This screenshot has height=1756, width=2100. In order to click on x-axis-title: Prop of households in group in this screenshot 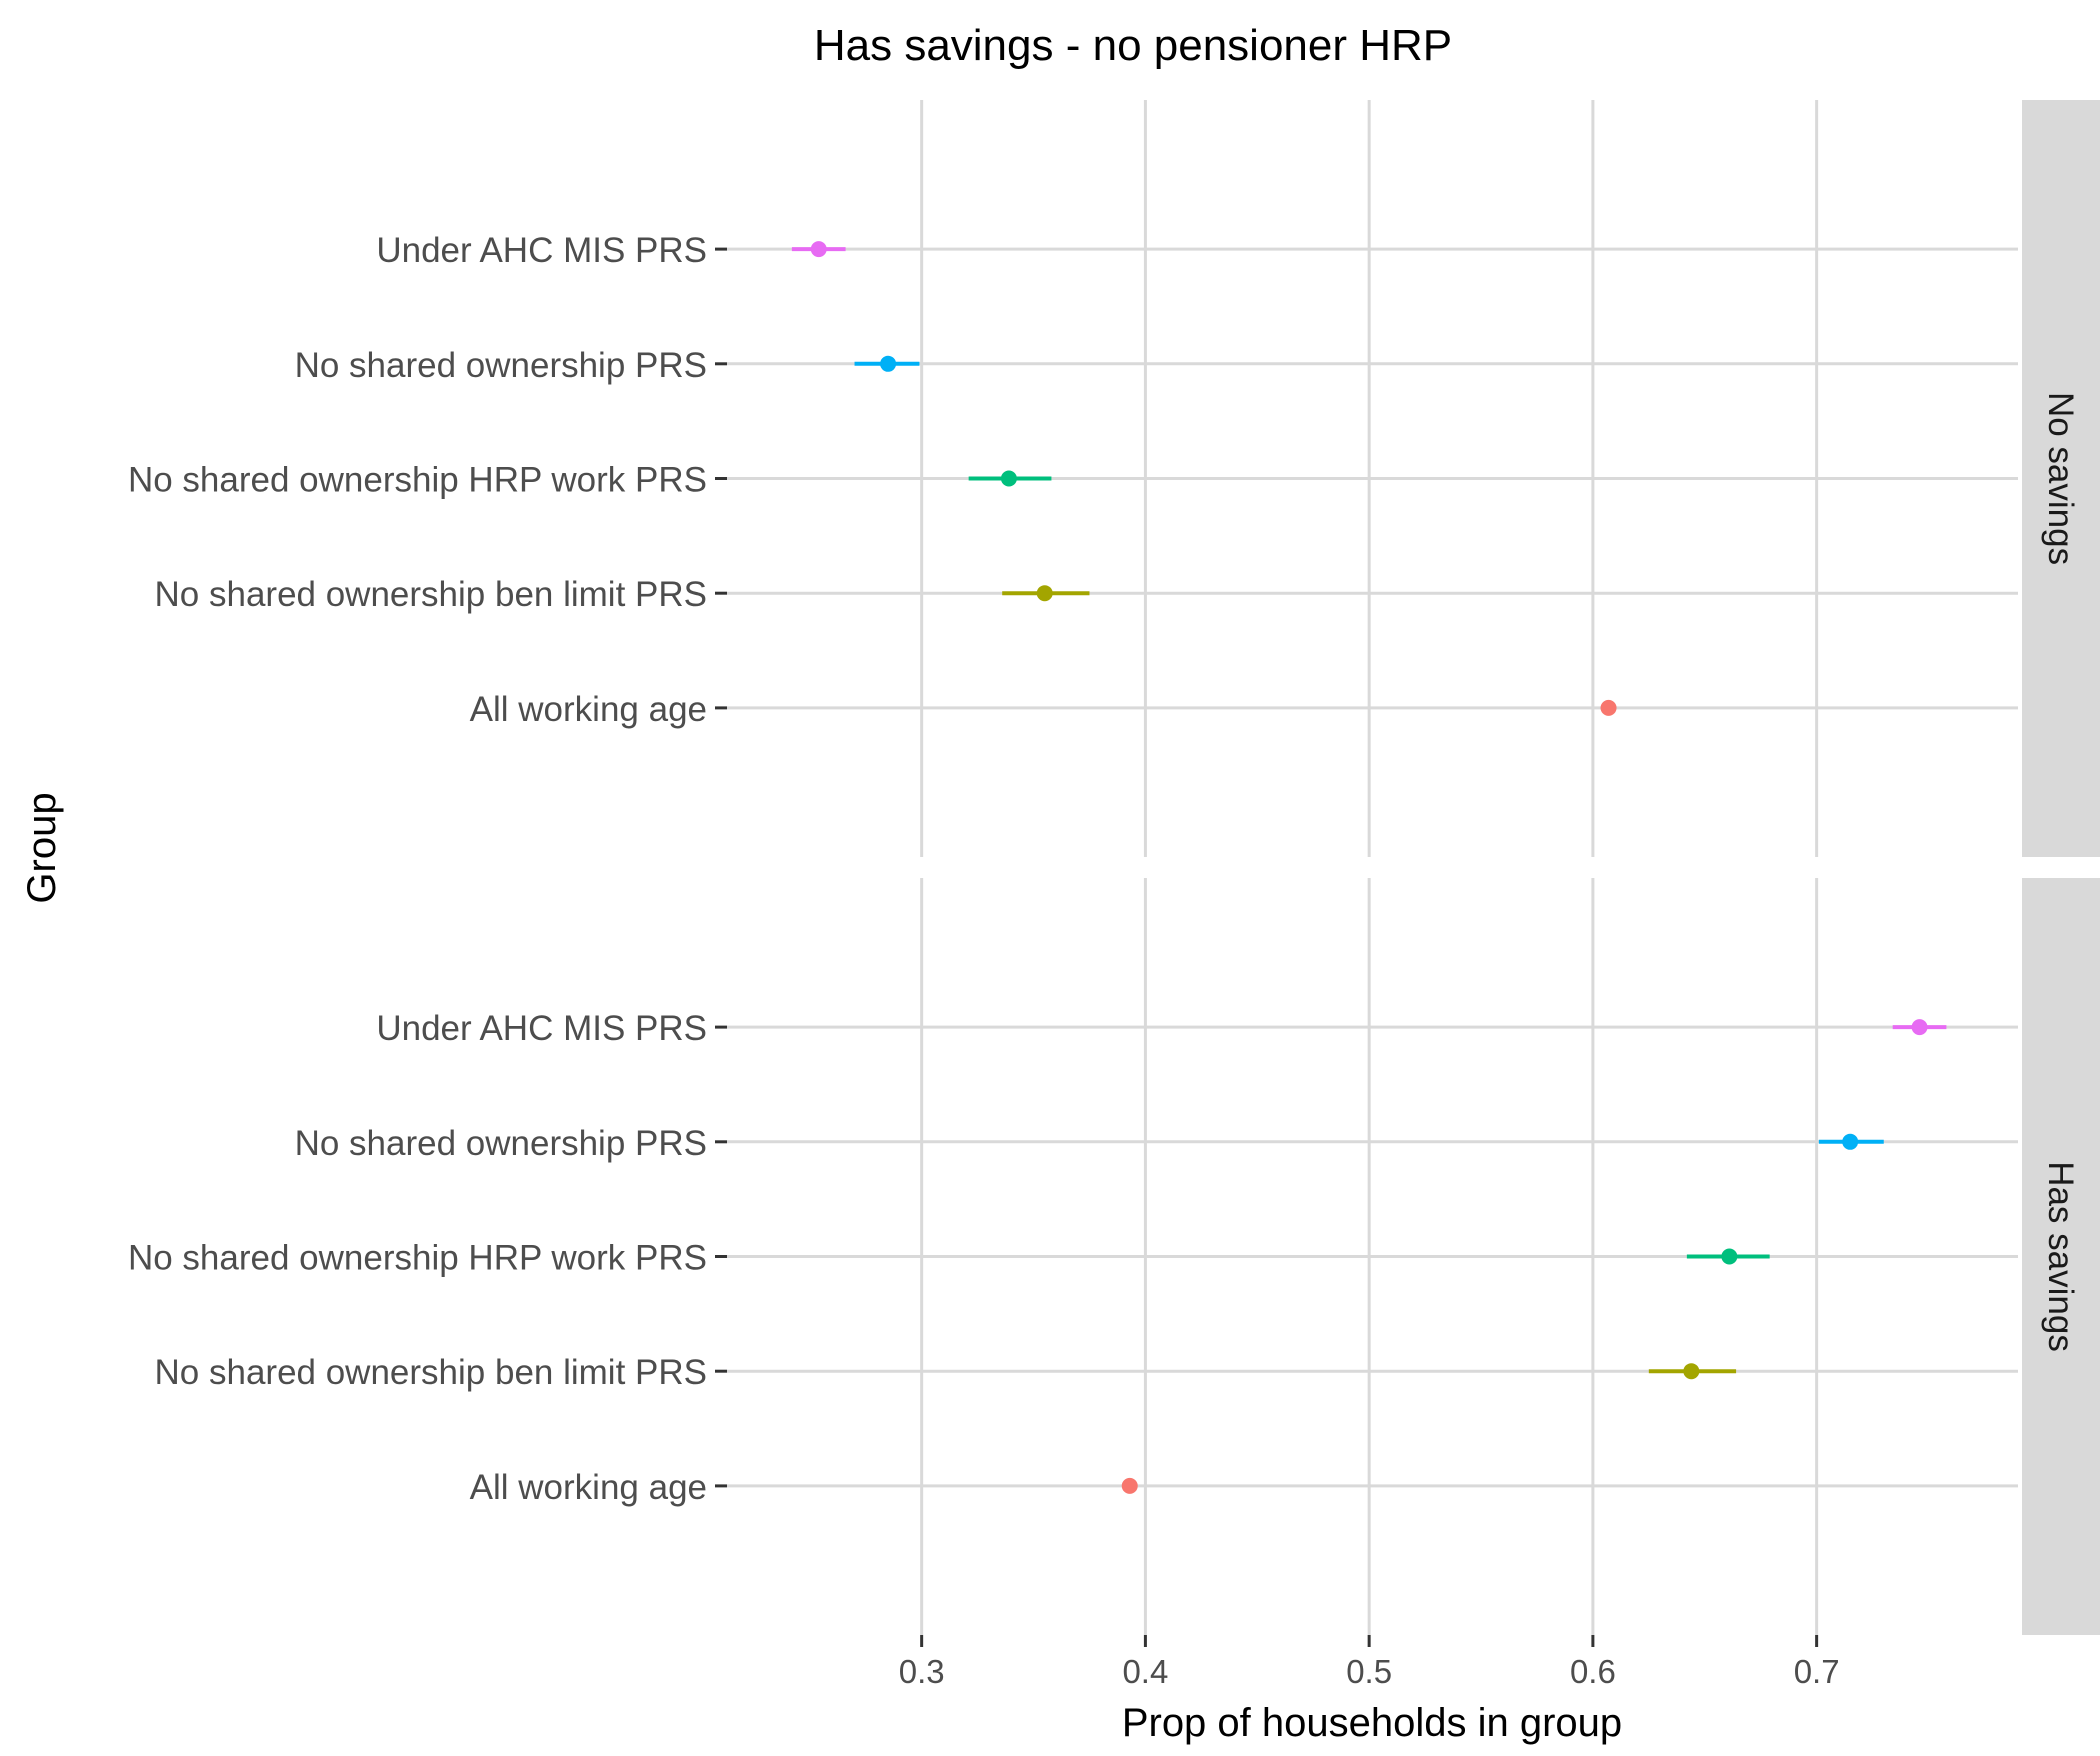, I will do `click(1372, 1723)`.